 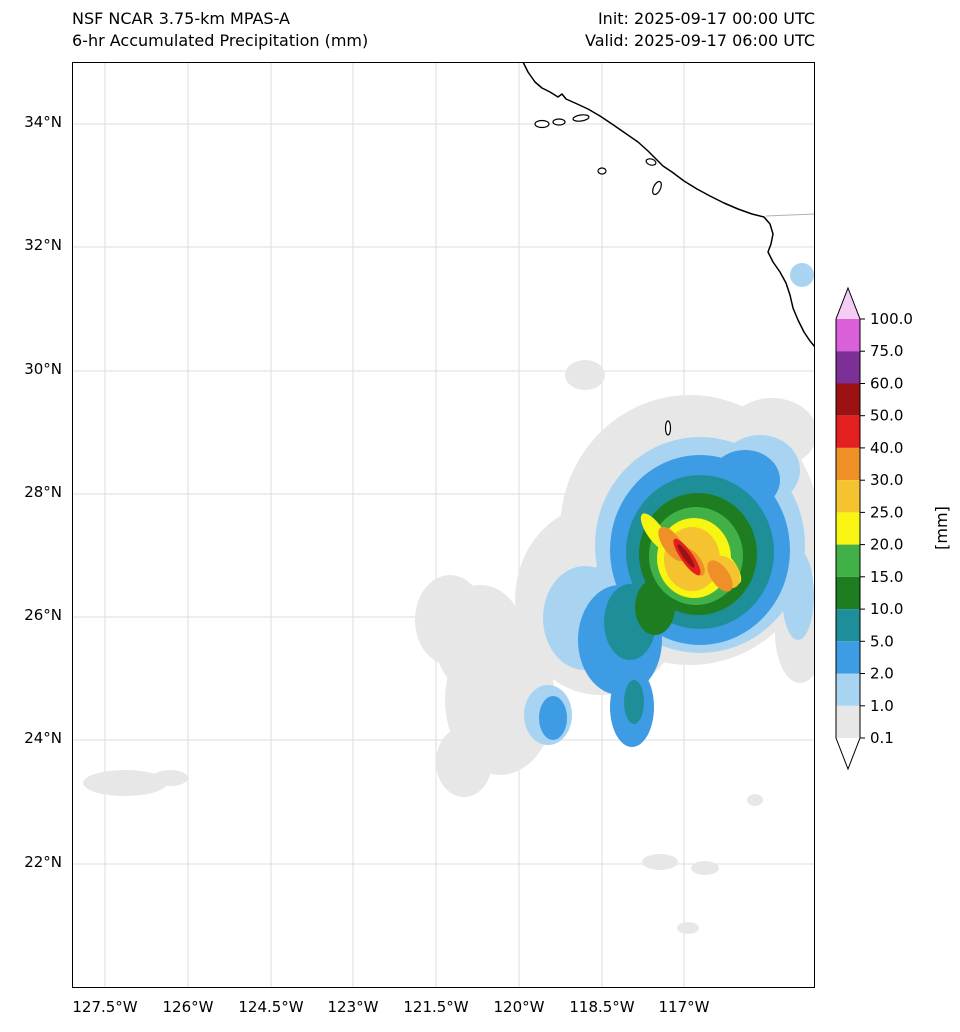 I want to click on colorbar-tick-label: 2.0, so click(x=882, y=674).